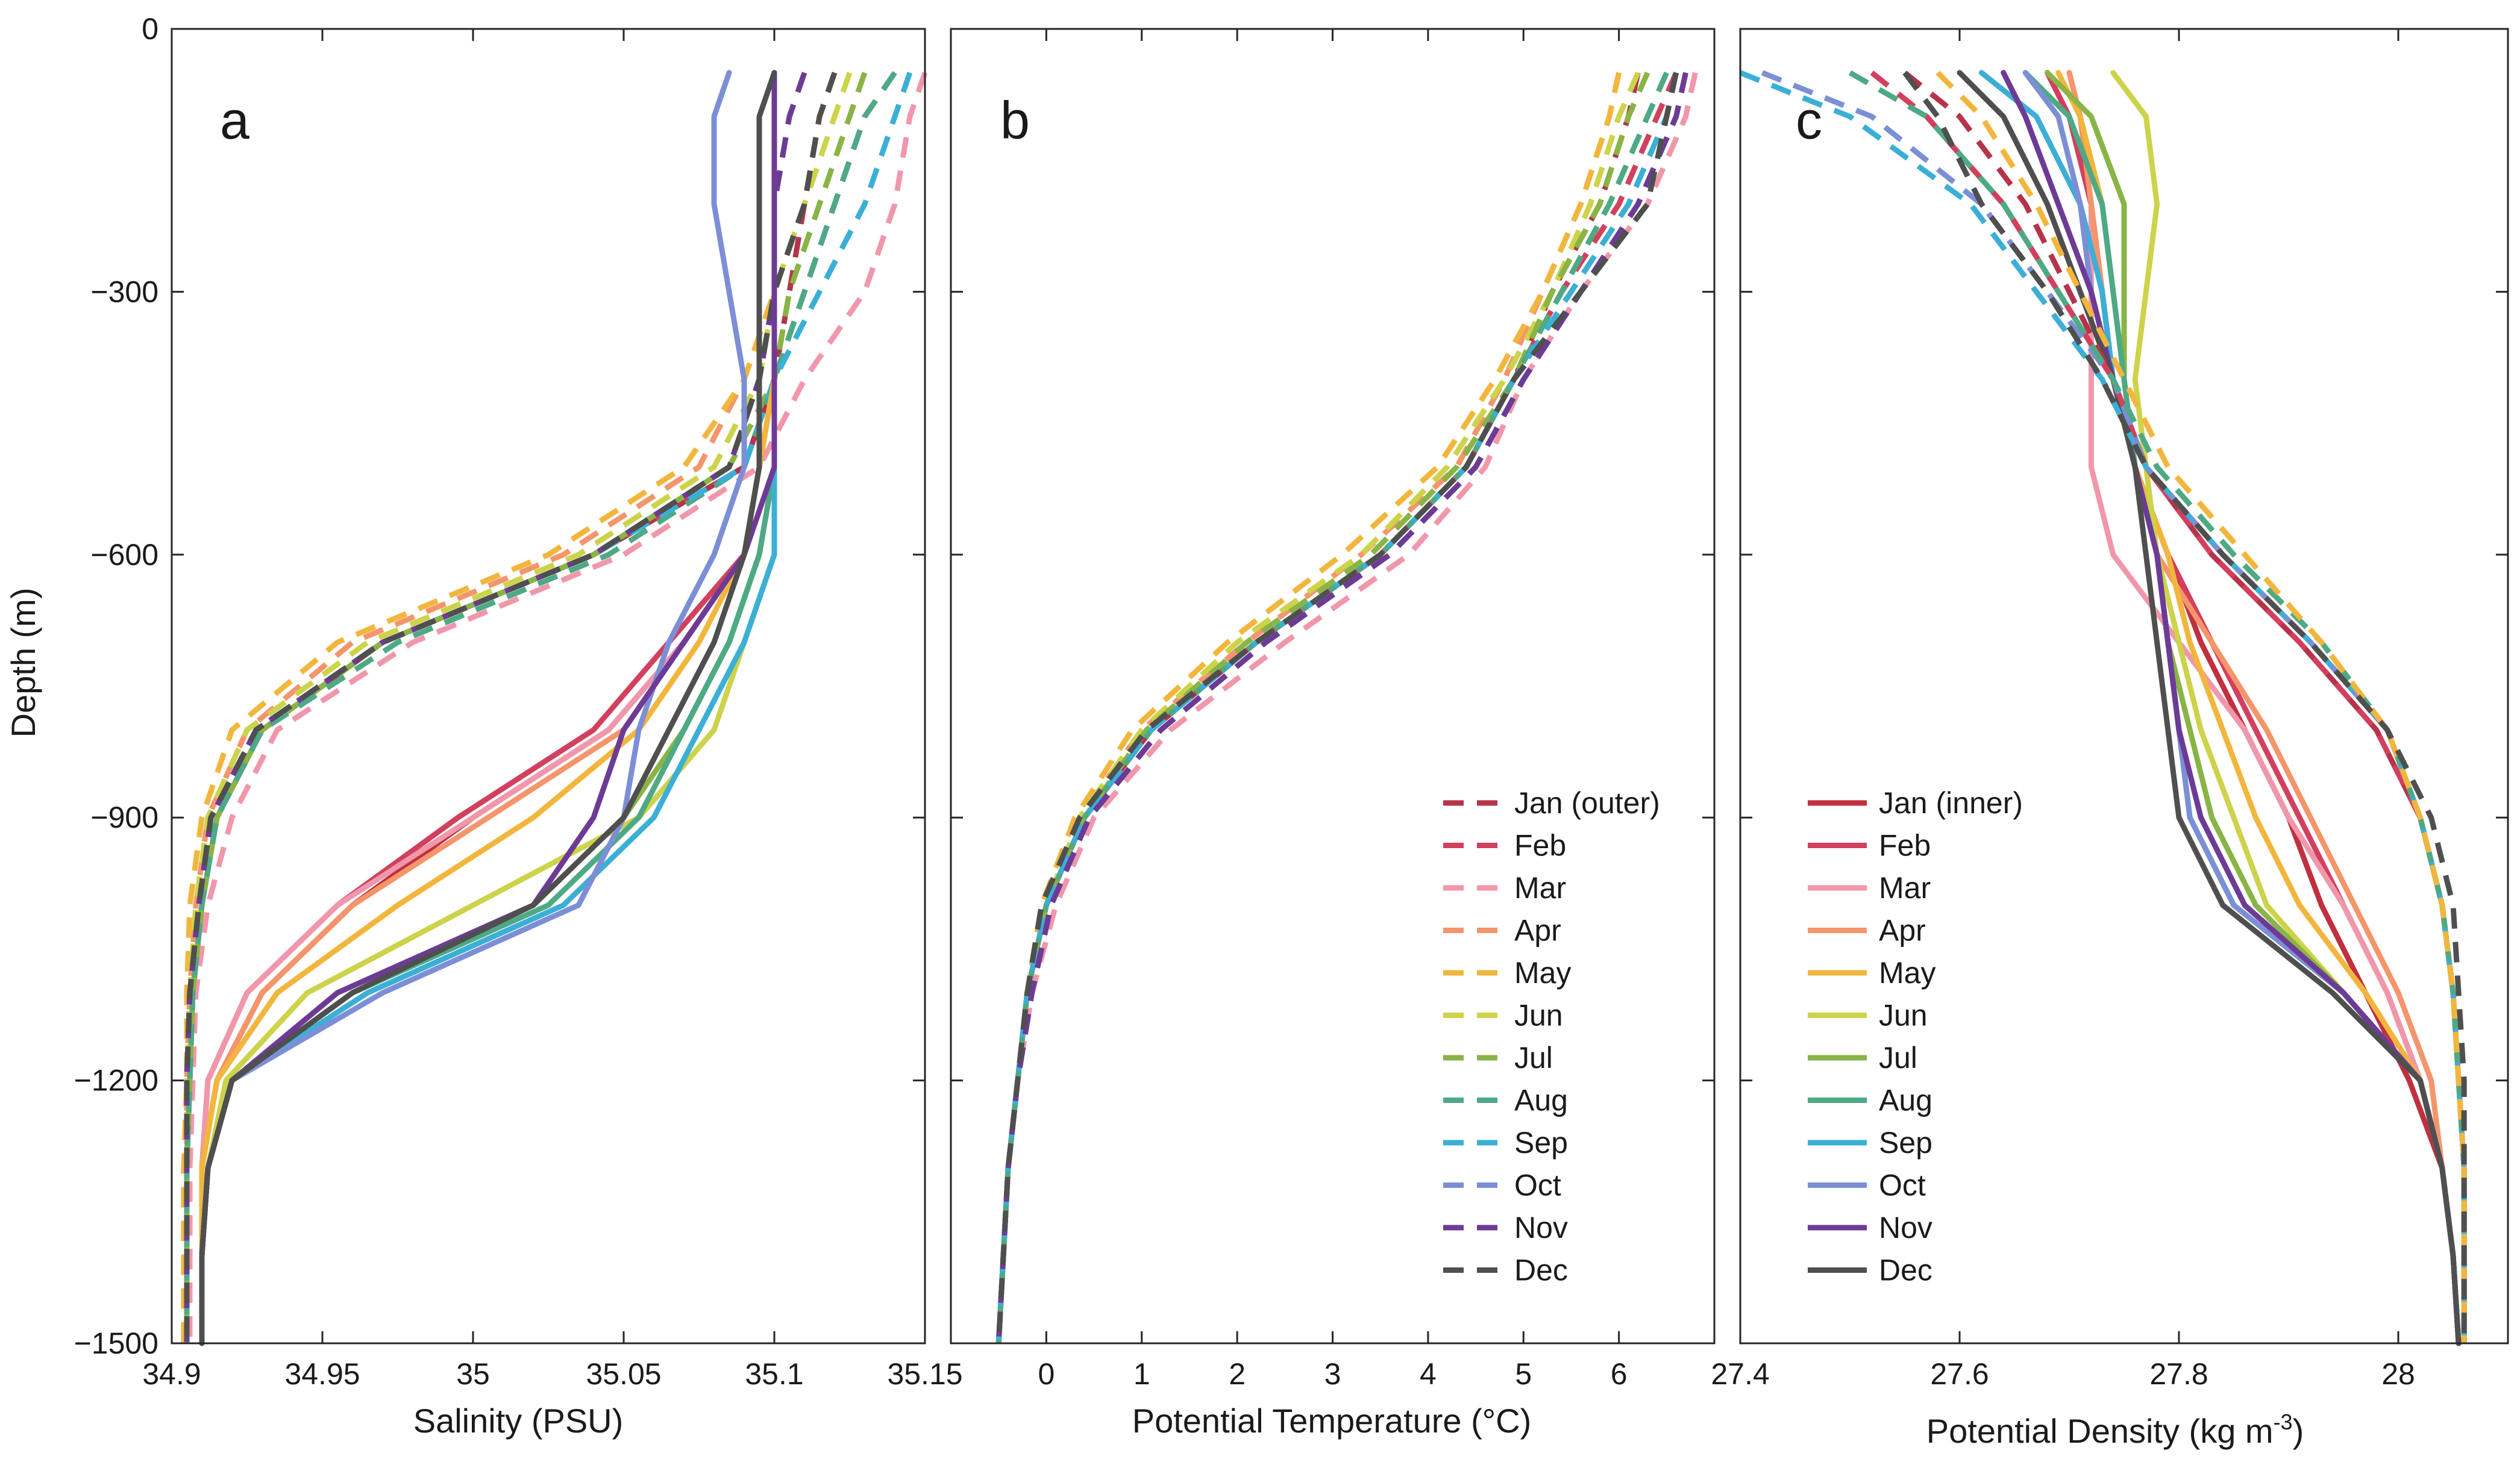 This screenshot has width=2520, height=1468. Describe the element at coordinates (2298, 1431) in the screenshot. I see `panel-c-xlabel-close: )` at that location.